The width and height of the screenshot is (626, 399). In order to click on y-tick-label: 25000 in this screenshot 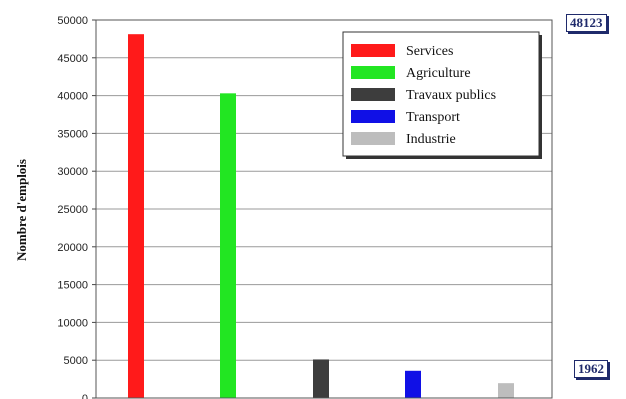, I will do `click(72, 210)`.